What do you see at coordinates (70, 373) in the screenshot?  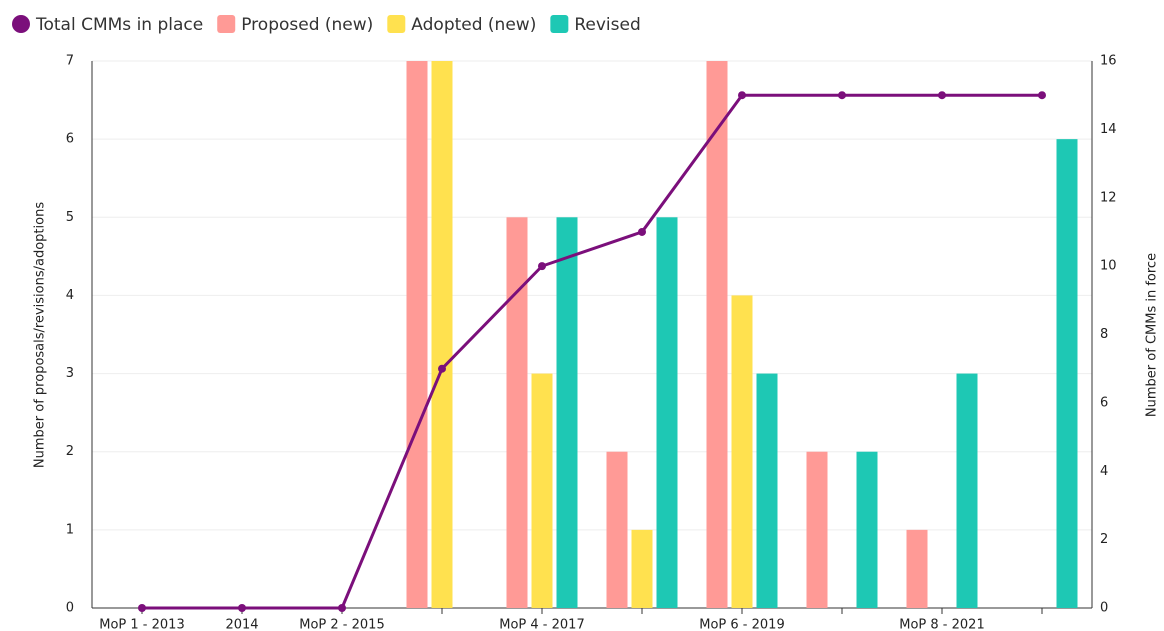 I see `y-tick-label: 3` at bounding box center [70, 373].